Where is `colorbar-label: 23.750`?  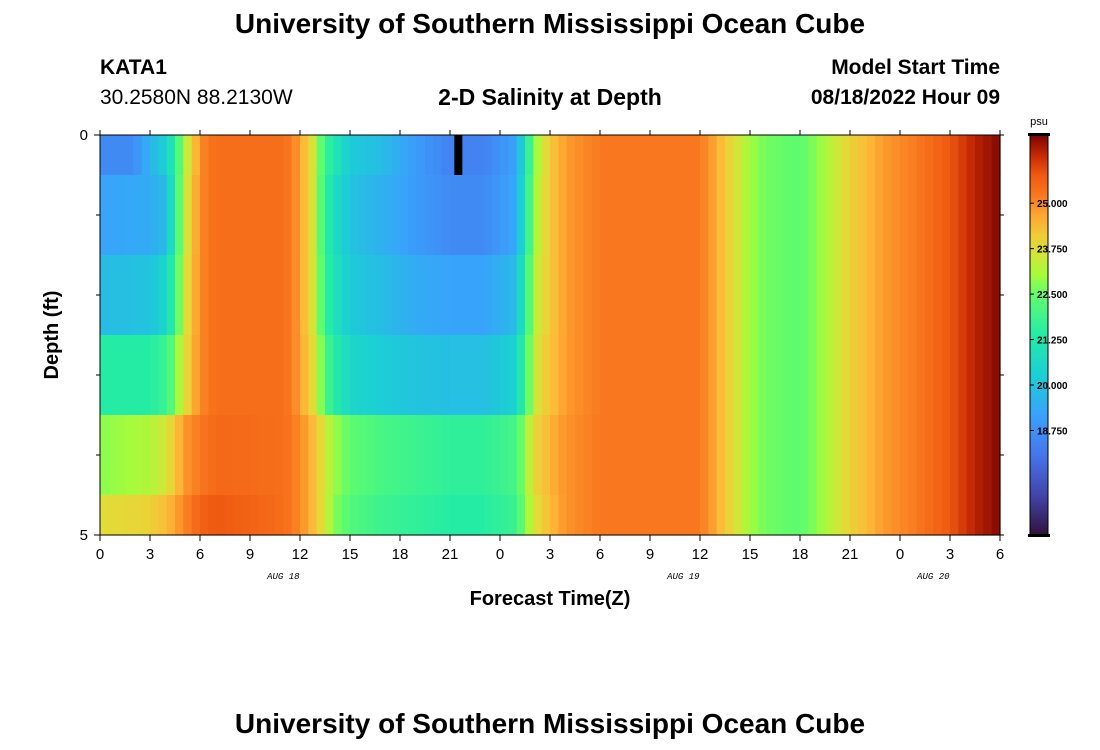 colorbar-label: 23.750 is located at coordinates (1052, 250).